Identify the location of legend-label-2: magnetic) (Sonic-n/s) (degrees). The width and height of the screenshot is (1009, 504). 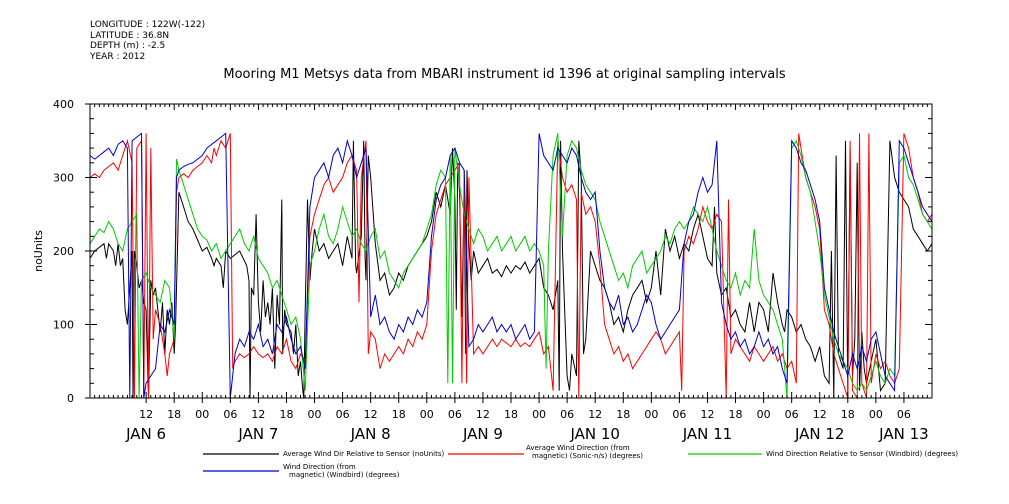
(587, 456).